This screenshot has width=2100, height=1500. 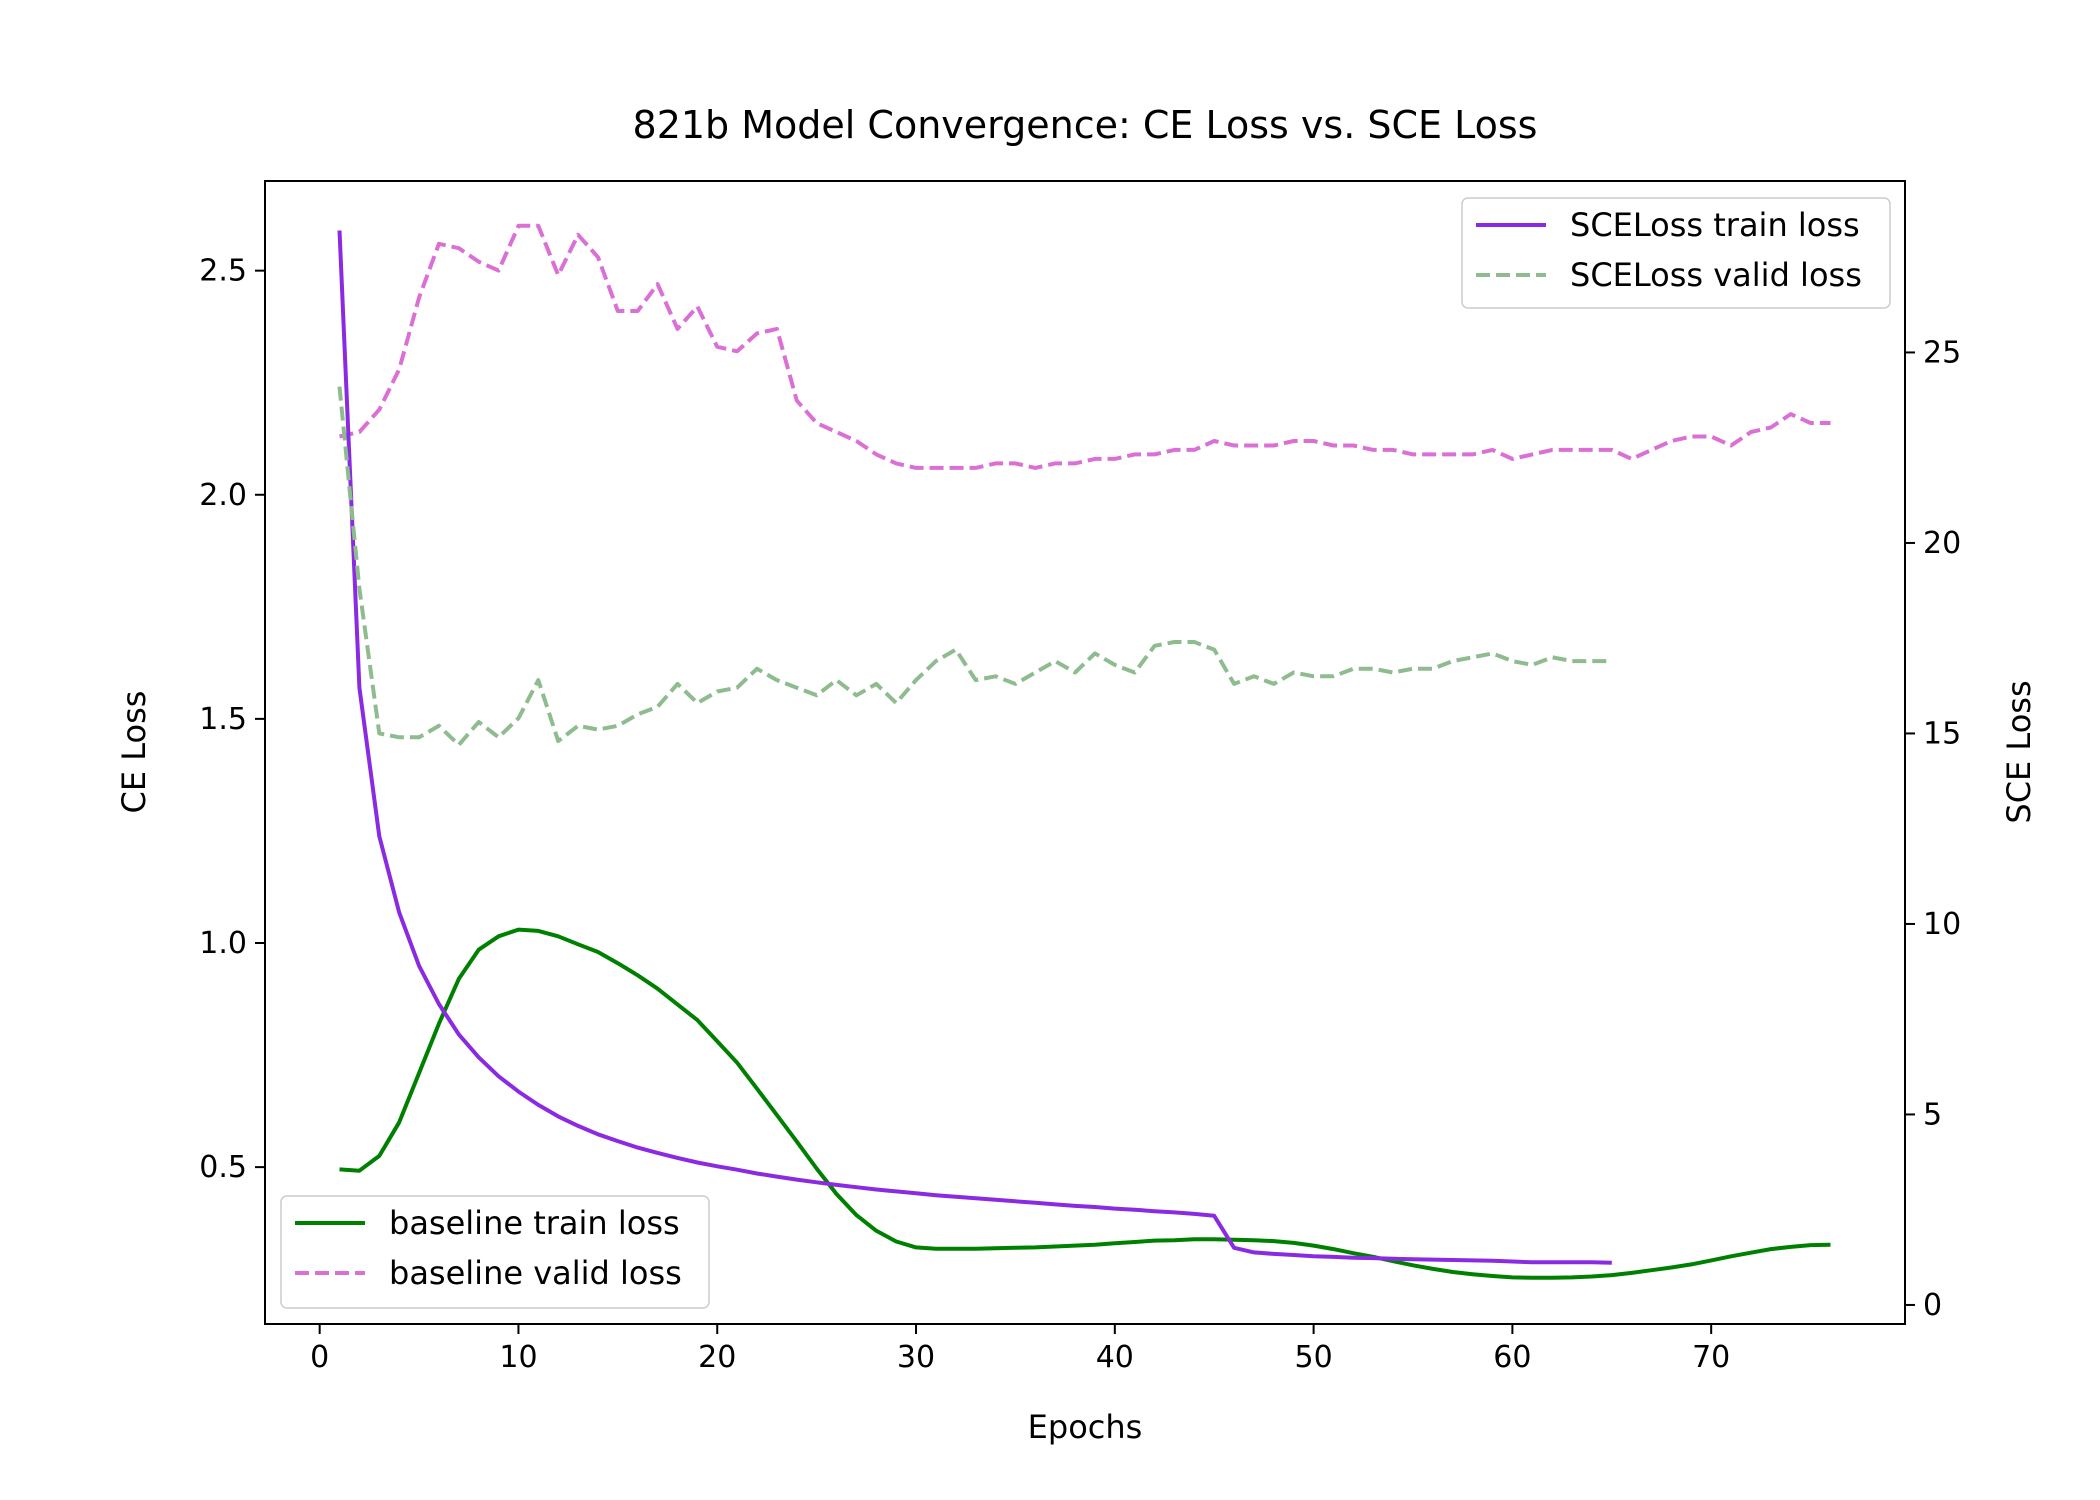 What do you see at coordinates (1716, 275) in the screenshot?
I see `legend-label-sce-valid: SCELoss valid loss` at bounding box center [1716, 275].